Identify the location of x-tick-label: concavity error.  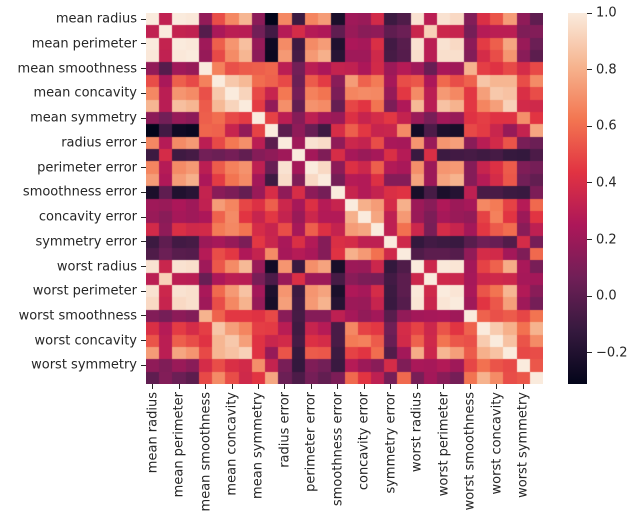
(364, 441).